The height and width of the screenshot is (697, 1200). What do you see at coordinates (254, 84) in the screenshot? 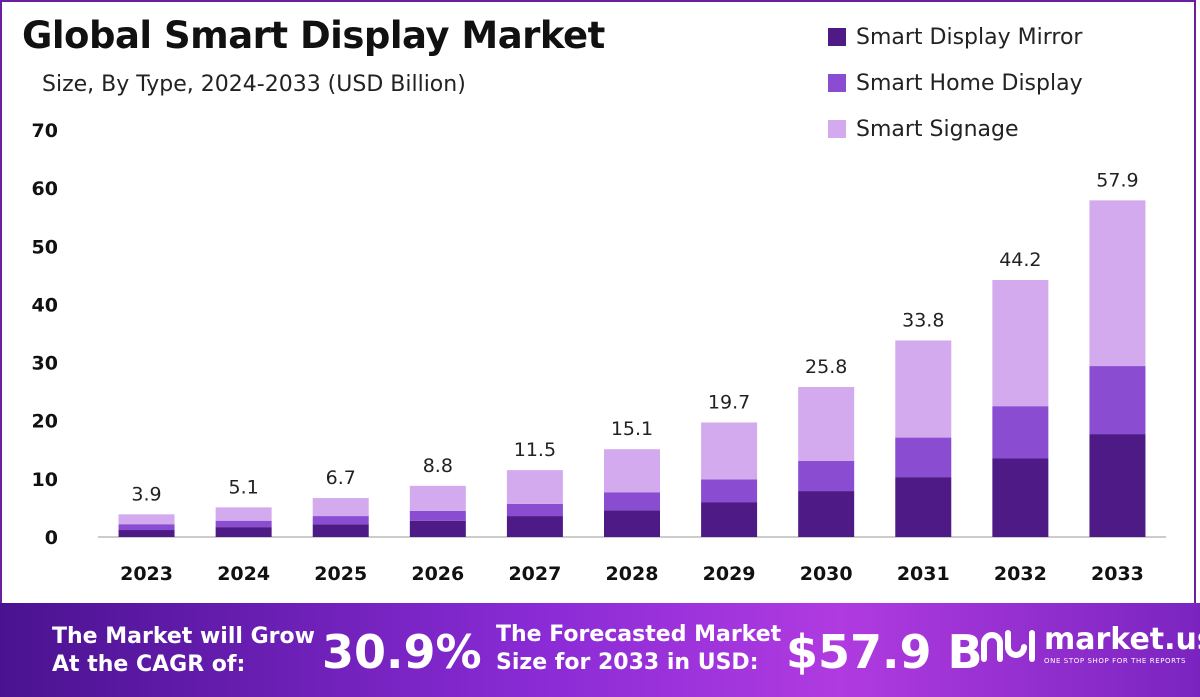
I see `chart-subtitle: Size, By Type, 2024-2033 (USD Billion)` at bounding box center [254, 84].